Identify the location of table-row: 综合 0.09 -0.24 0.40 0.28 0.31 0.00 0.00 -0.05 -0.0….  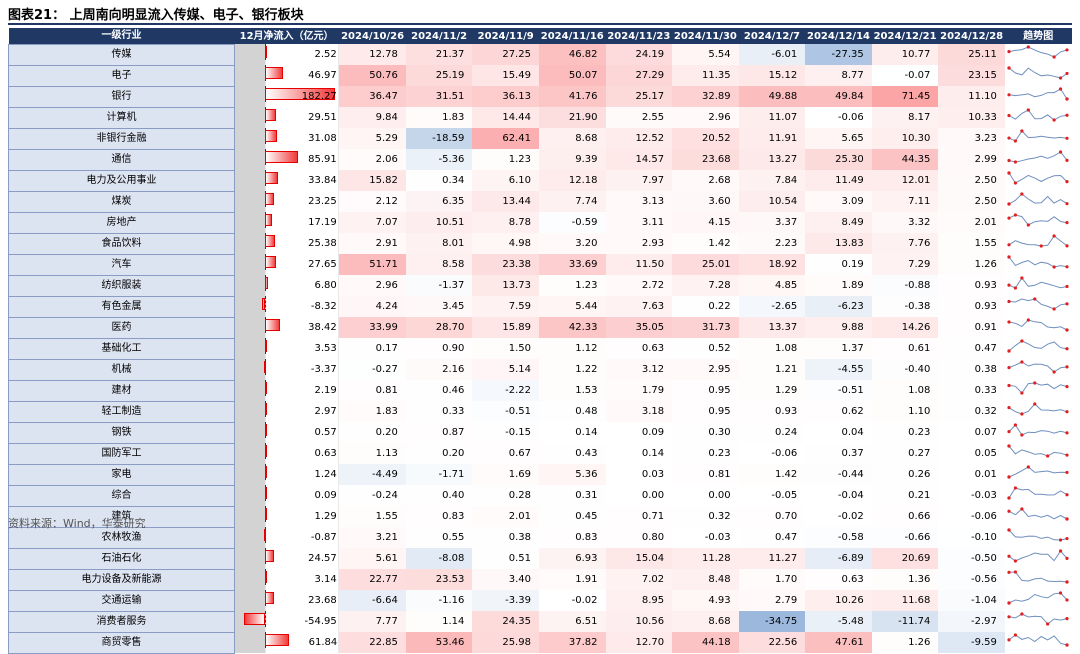
(540, 495).